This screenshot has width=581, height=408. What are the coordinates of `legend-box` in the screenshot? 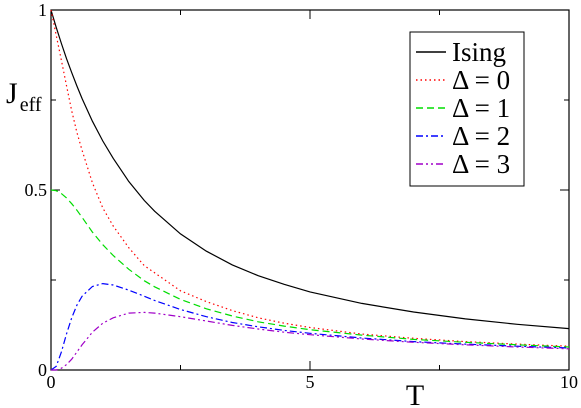 It's located at (467, 109).